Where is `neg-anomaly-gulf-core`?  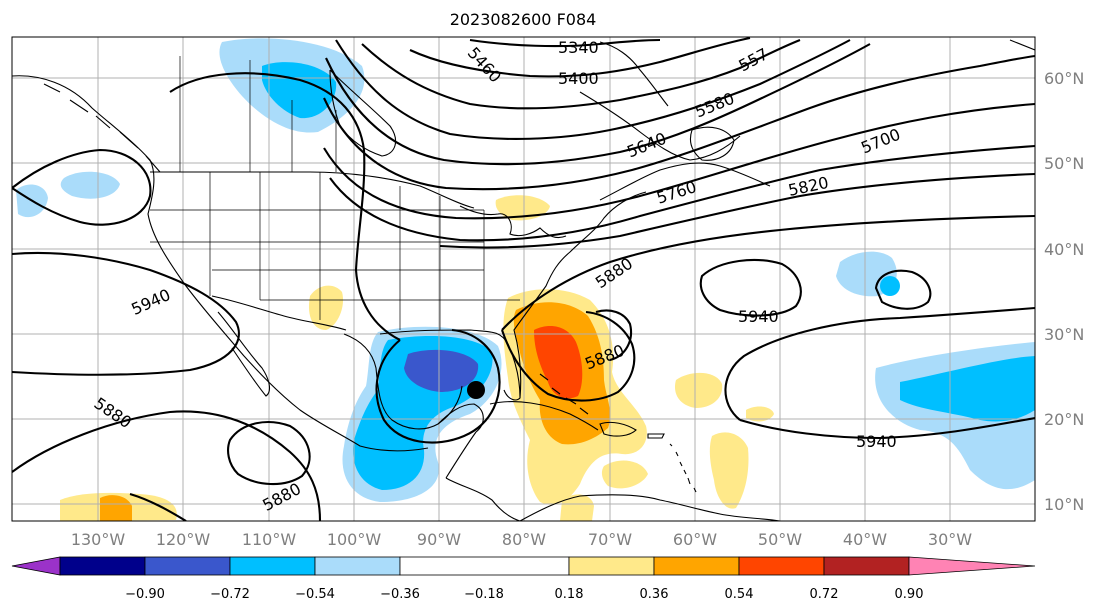
neg-anomaly-gulf-core is located at coordinates (441, 370).